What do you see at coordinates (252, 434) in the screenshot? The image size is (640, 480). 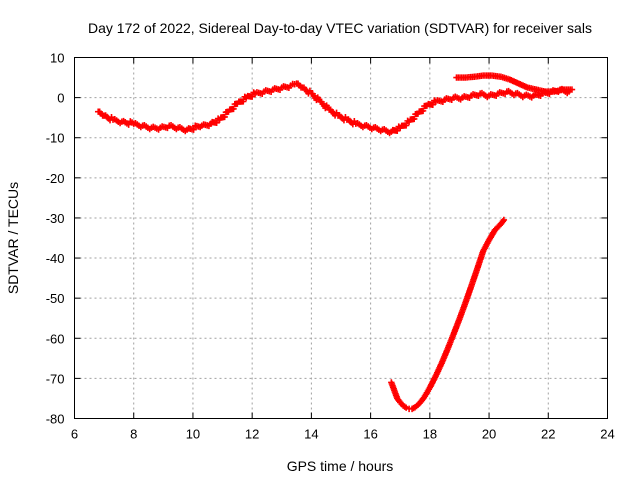 I see `x-tick-label: 12` at bounding box center [252, 434].